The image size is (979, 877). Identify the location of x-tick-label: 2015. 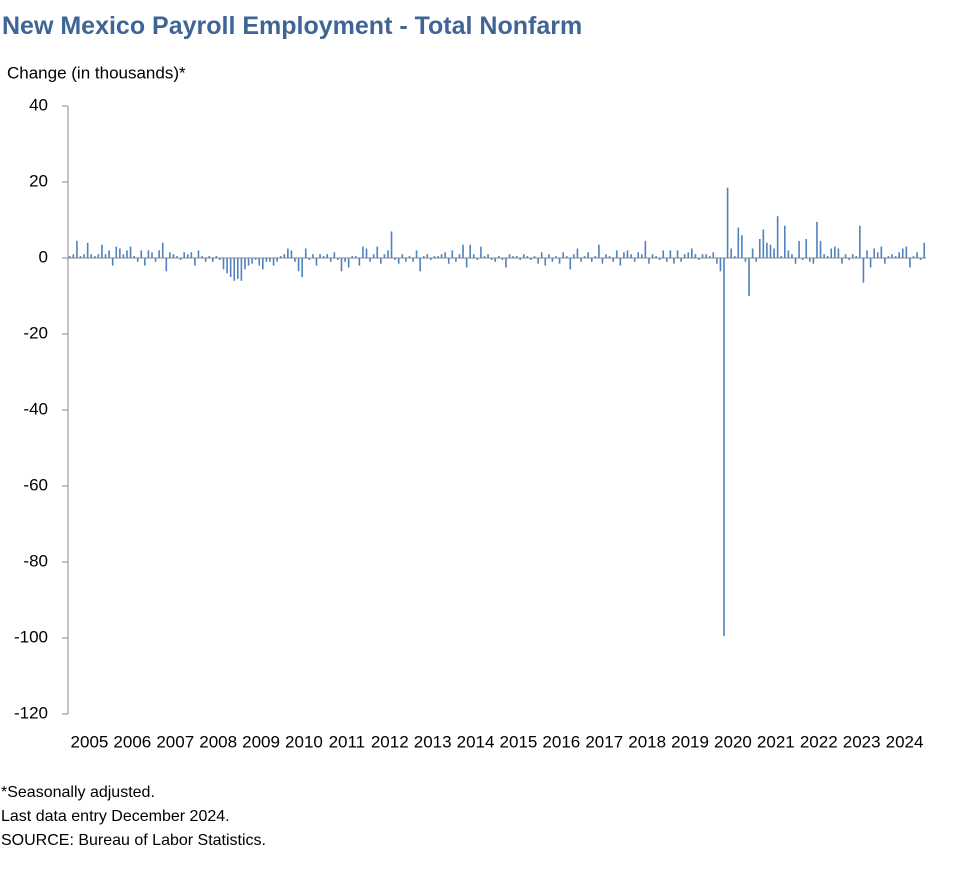
(519, 741).